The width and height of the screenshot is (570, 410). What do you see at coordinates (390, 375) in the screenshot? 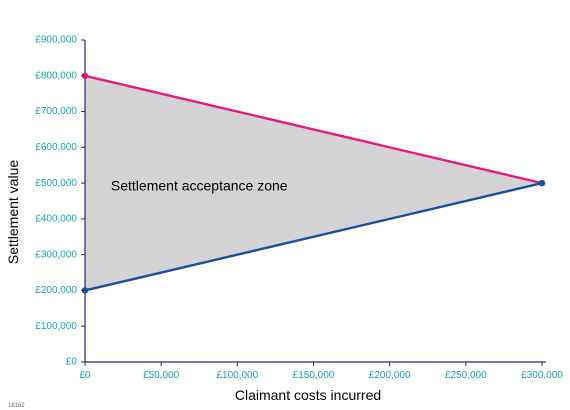
I see `x-tick-label: £200,000` at bounding box center [390, 375].